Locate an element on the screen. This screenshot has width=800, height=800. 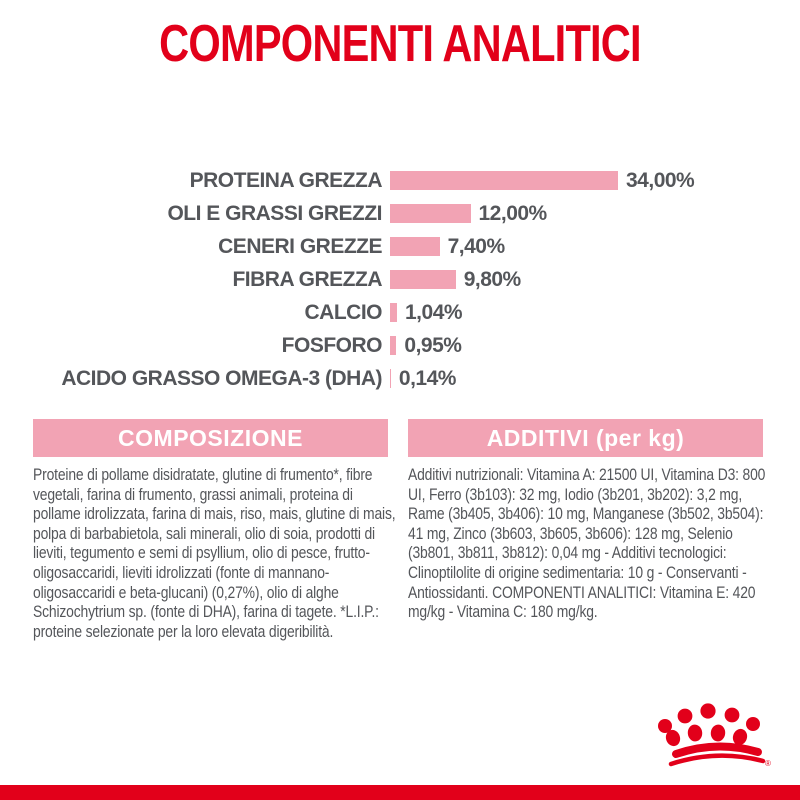
bar-label: FIBRA GREZZA is located at coordinates (307, 279).